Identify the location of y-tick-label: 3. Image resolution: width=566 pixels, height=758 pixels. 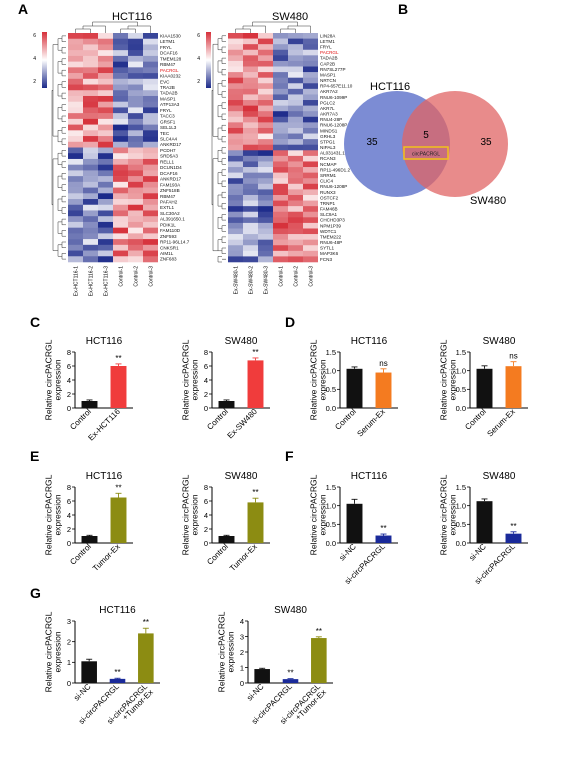
(69, 621).